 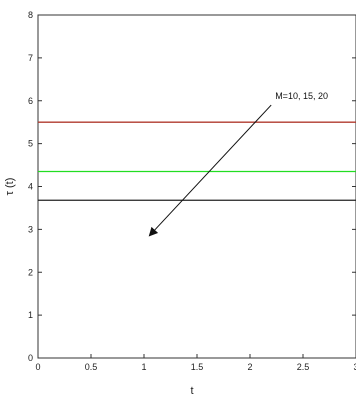 I want to click on y-tick-label: 7, so click(x=30, y=58).